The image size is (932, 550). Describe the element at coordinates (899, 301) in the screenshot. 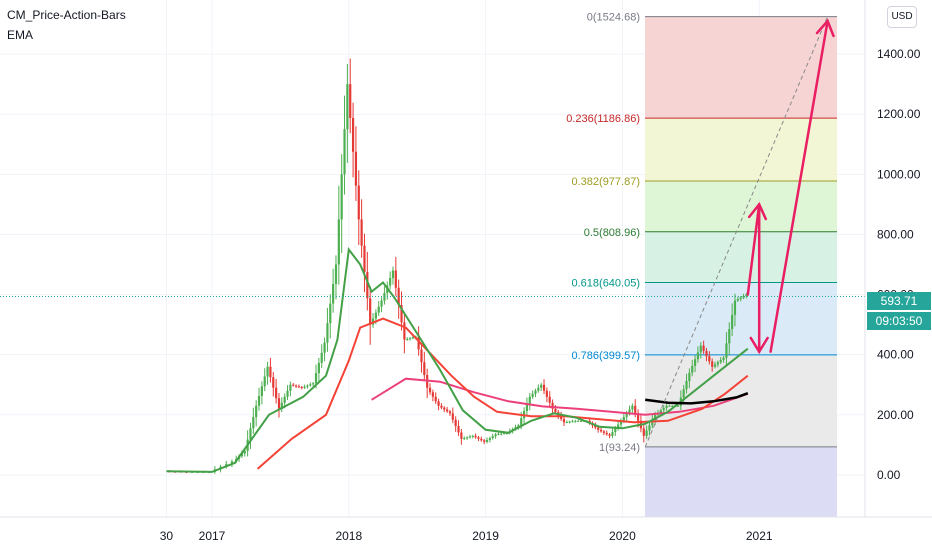

I see `last-price-label: 593.71` at that location.